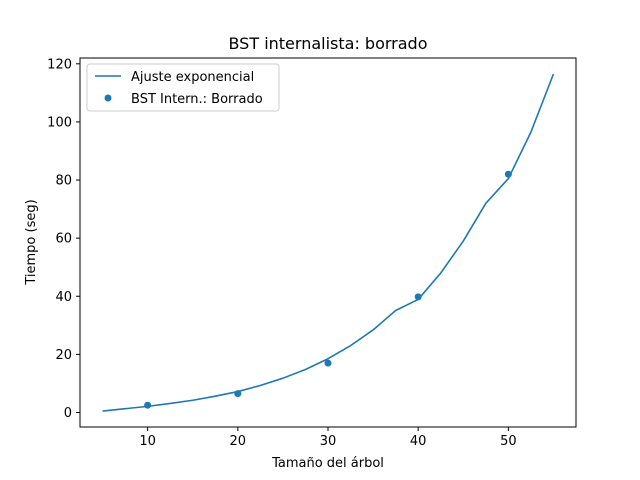 The height and width of the screenshot is (480, 640). What do you see at coordinates (147, 441) in the screenshot?
I see `x-tick-label-1: 10` at bounding box center [147, 441].